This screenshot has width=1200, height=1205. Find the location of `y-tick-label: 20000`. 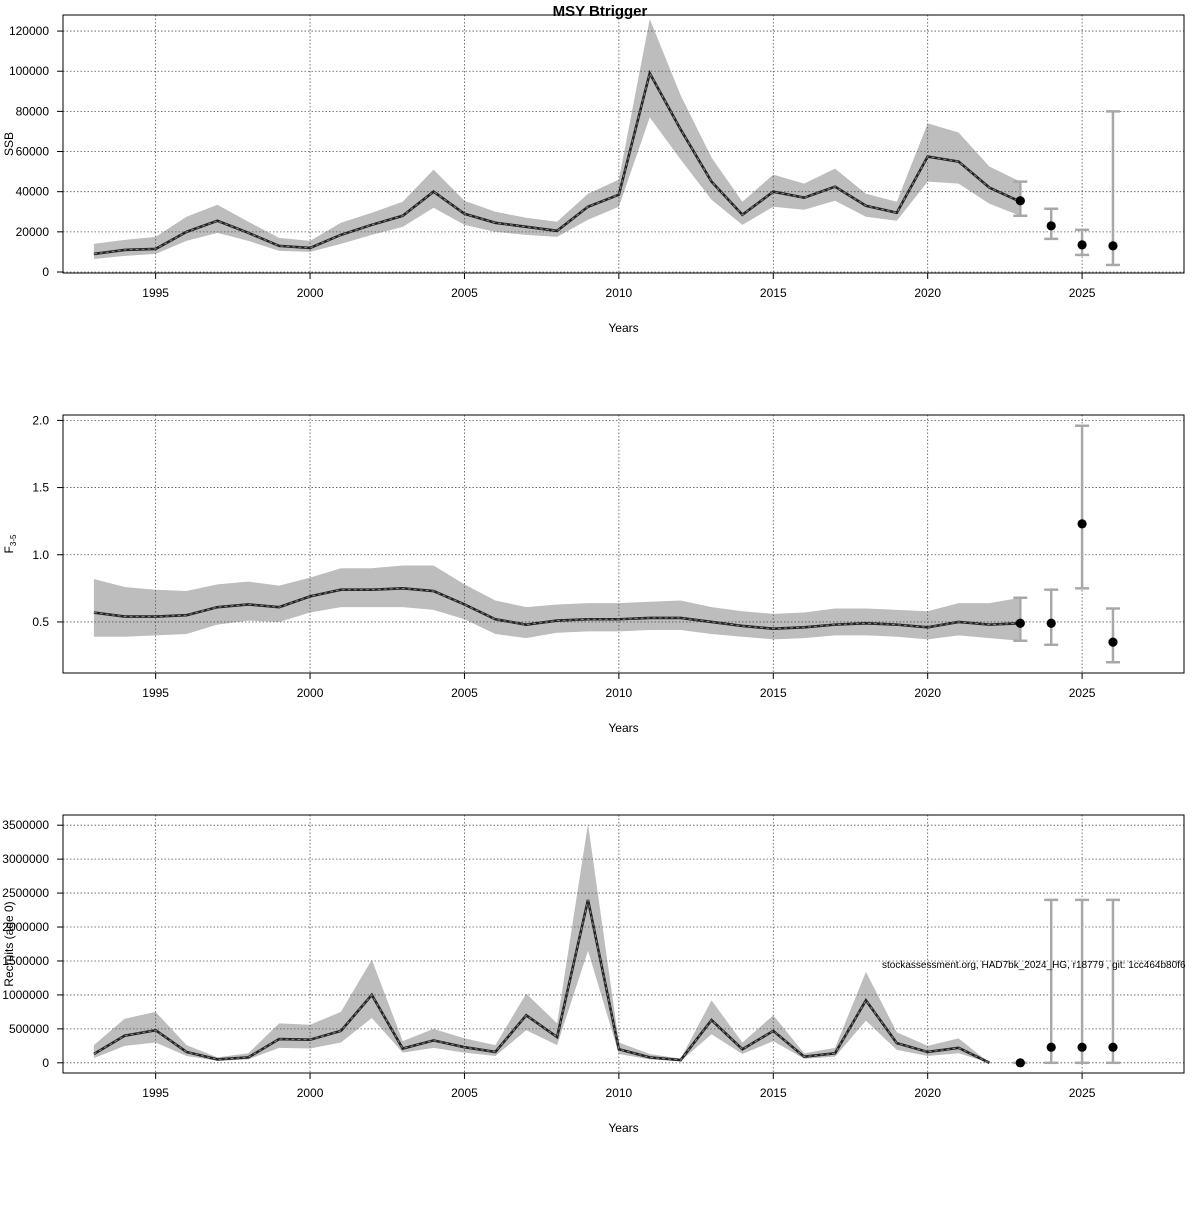

y-tick-label: 20000 is located at coordinates (33, 232).